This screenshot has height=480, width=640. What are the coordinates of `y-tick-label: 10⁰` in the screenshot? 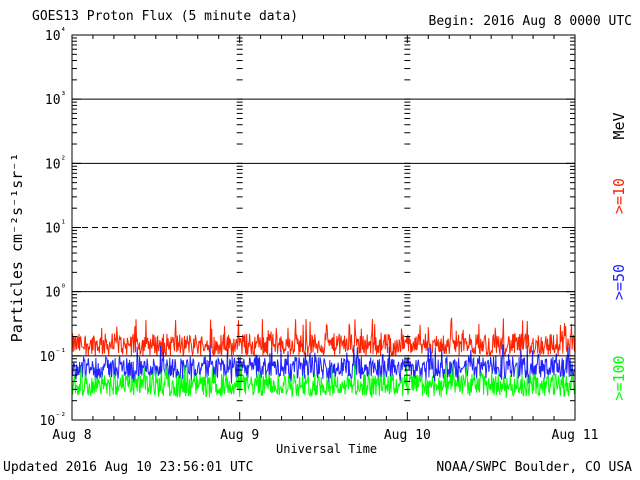 It's located at (55, 292).